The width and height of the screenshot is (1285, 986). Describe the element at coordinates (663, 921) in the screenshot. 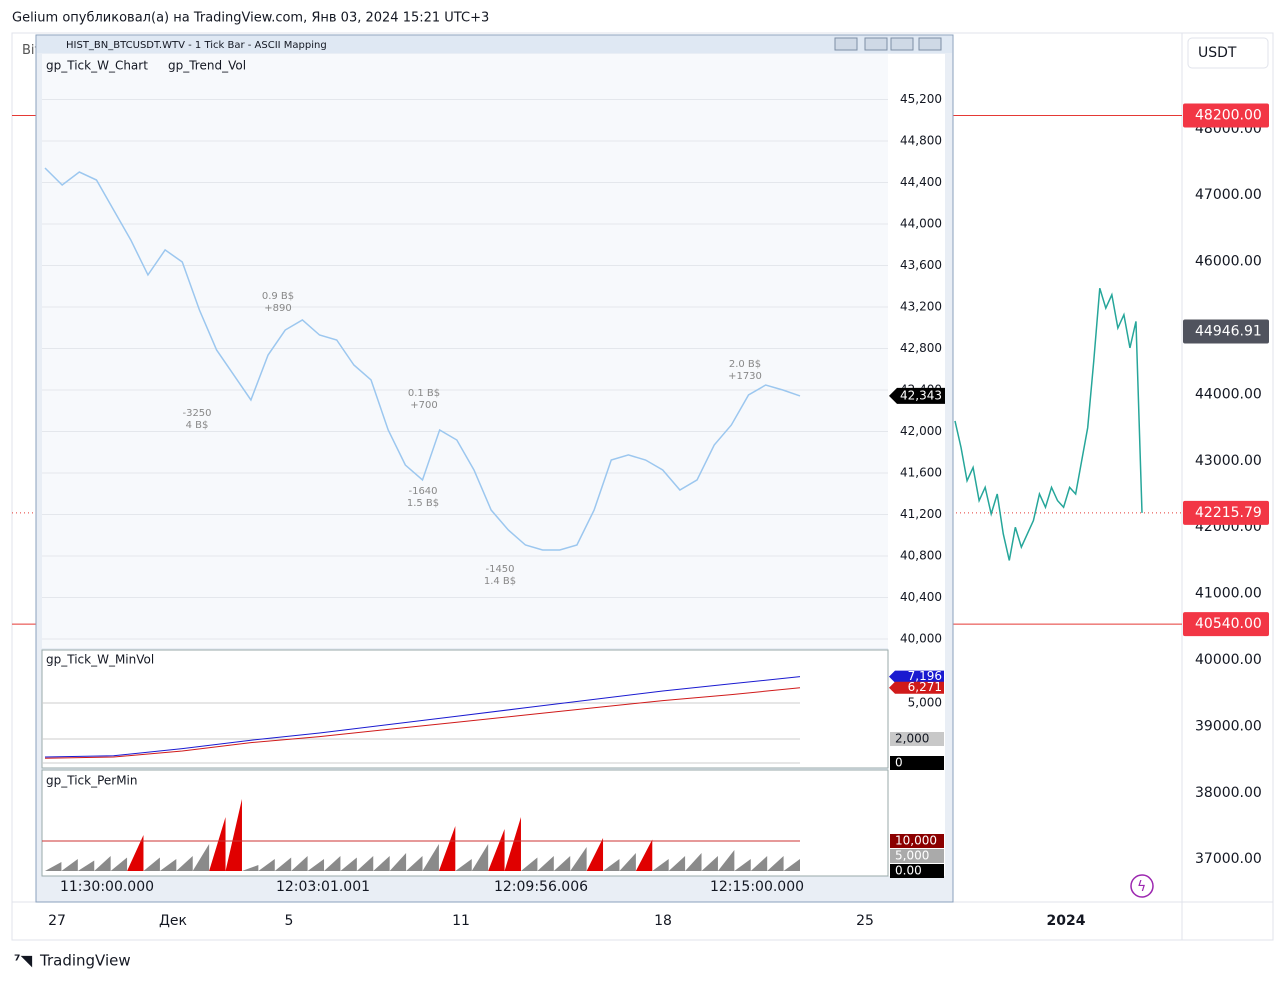

I see `time-label: 18` at that location.